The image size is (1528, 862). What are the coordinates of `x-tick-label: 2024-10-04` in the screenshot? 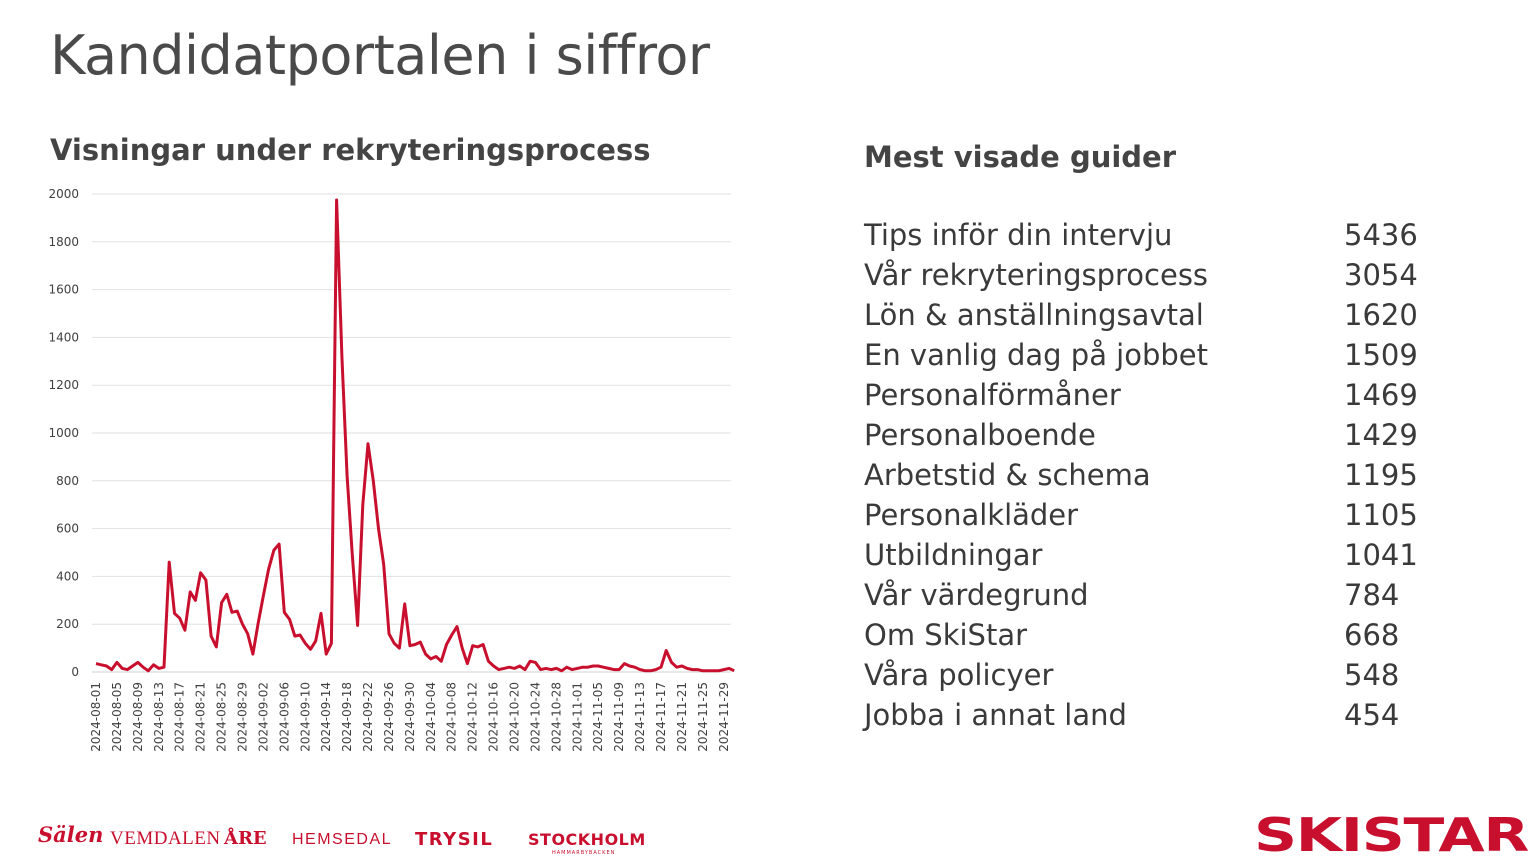 It's located at (431, 717).